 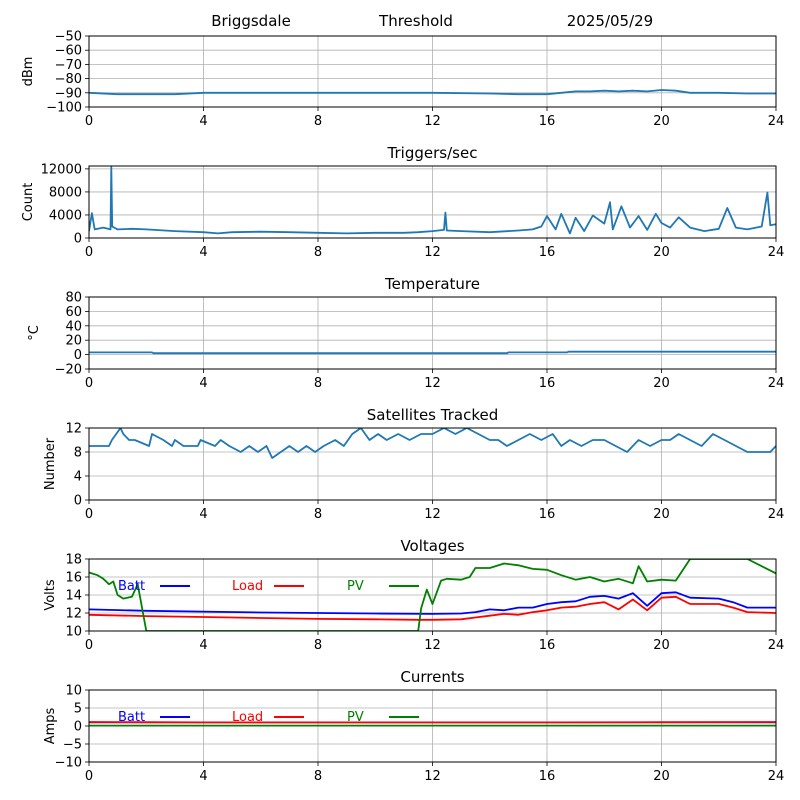 What do you see at coordinates (432, 603) in the screenshot?
I see `series-line-batt` at bounding box center [432, 603].